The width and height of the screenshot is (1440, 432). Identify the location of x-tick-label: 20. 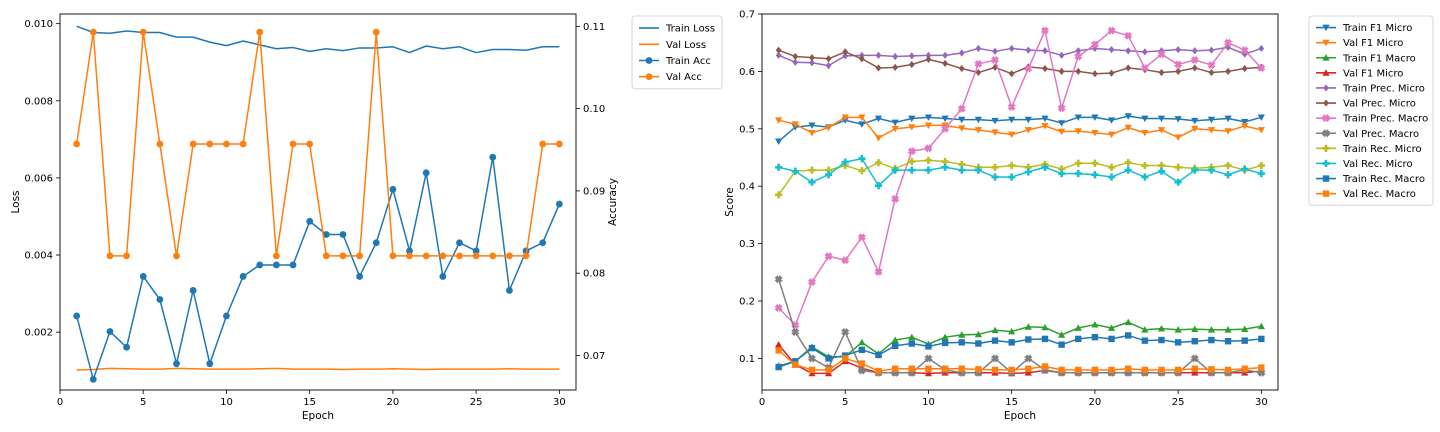
(1095, 402).